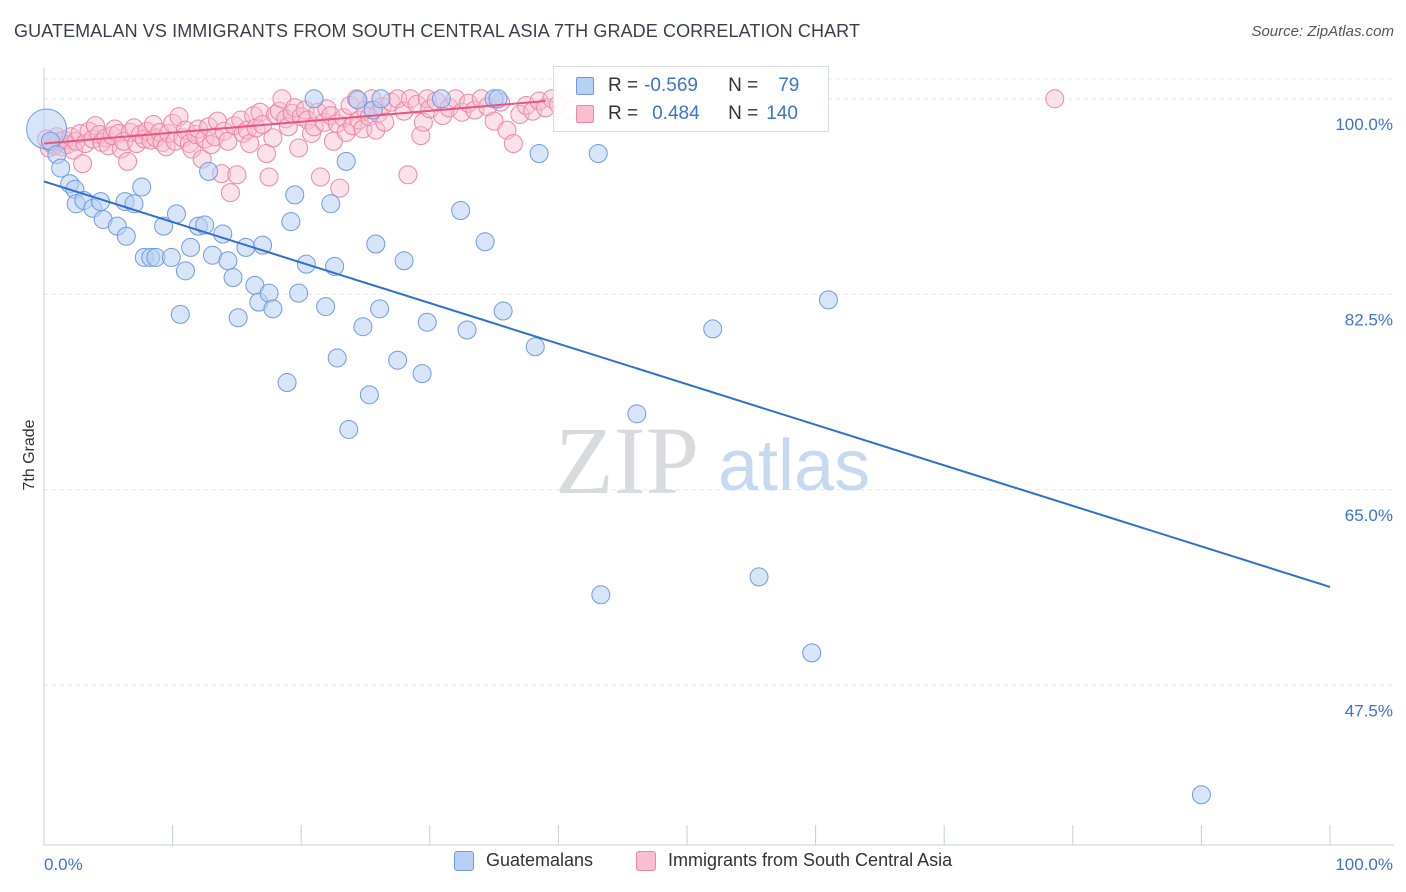 This screenshot has height=892, width=1406. I want to click on legend-row-south-central-asia: R = 0.484 N = 140, so click(676, 114).